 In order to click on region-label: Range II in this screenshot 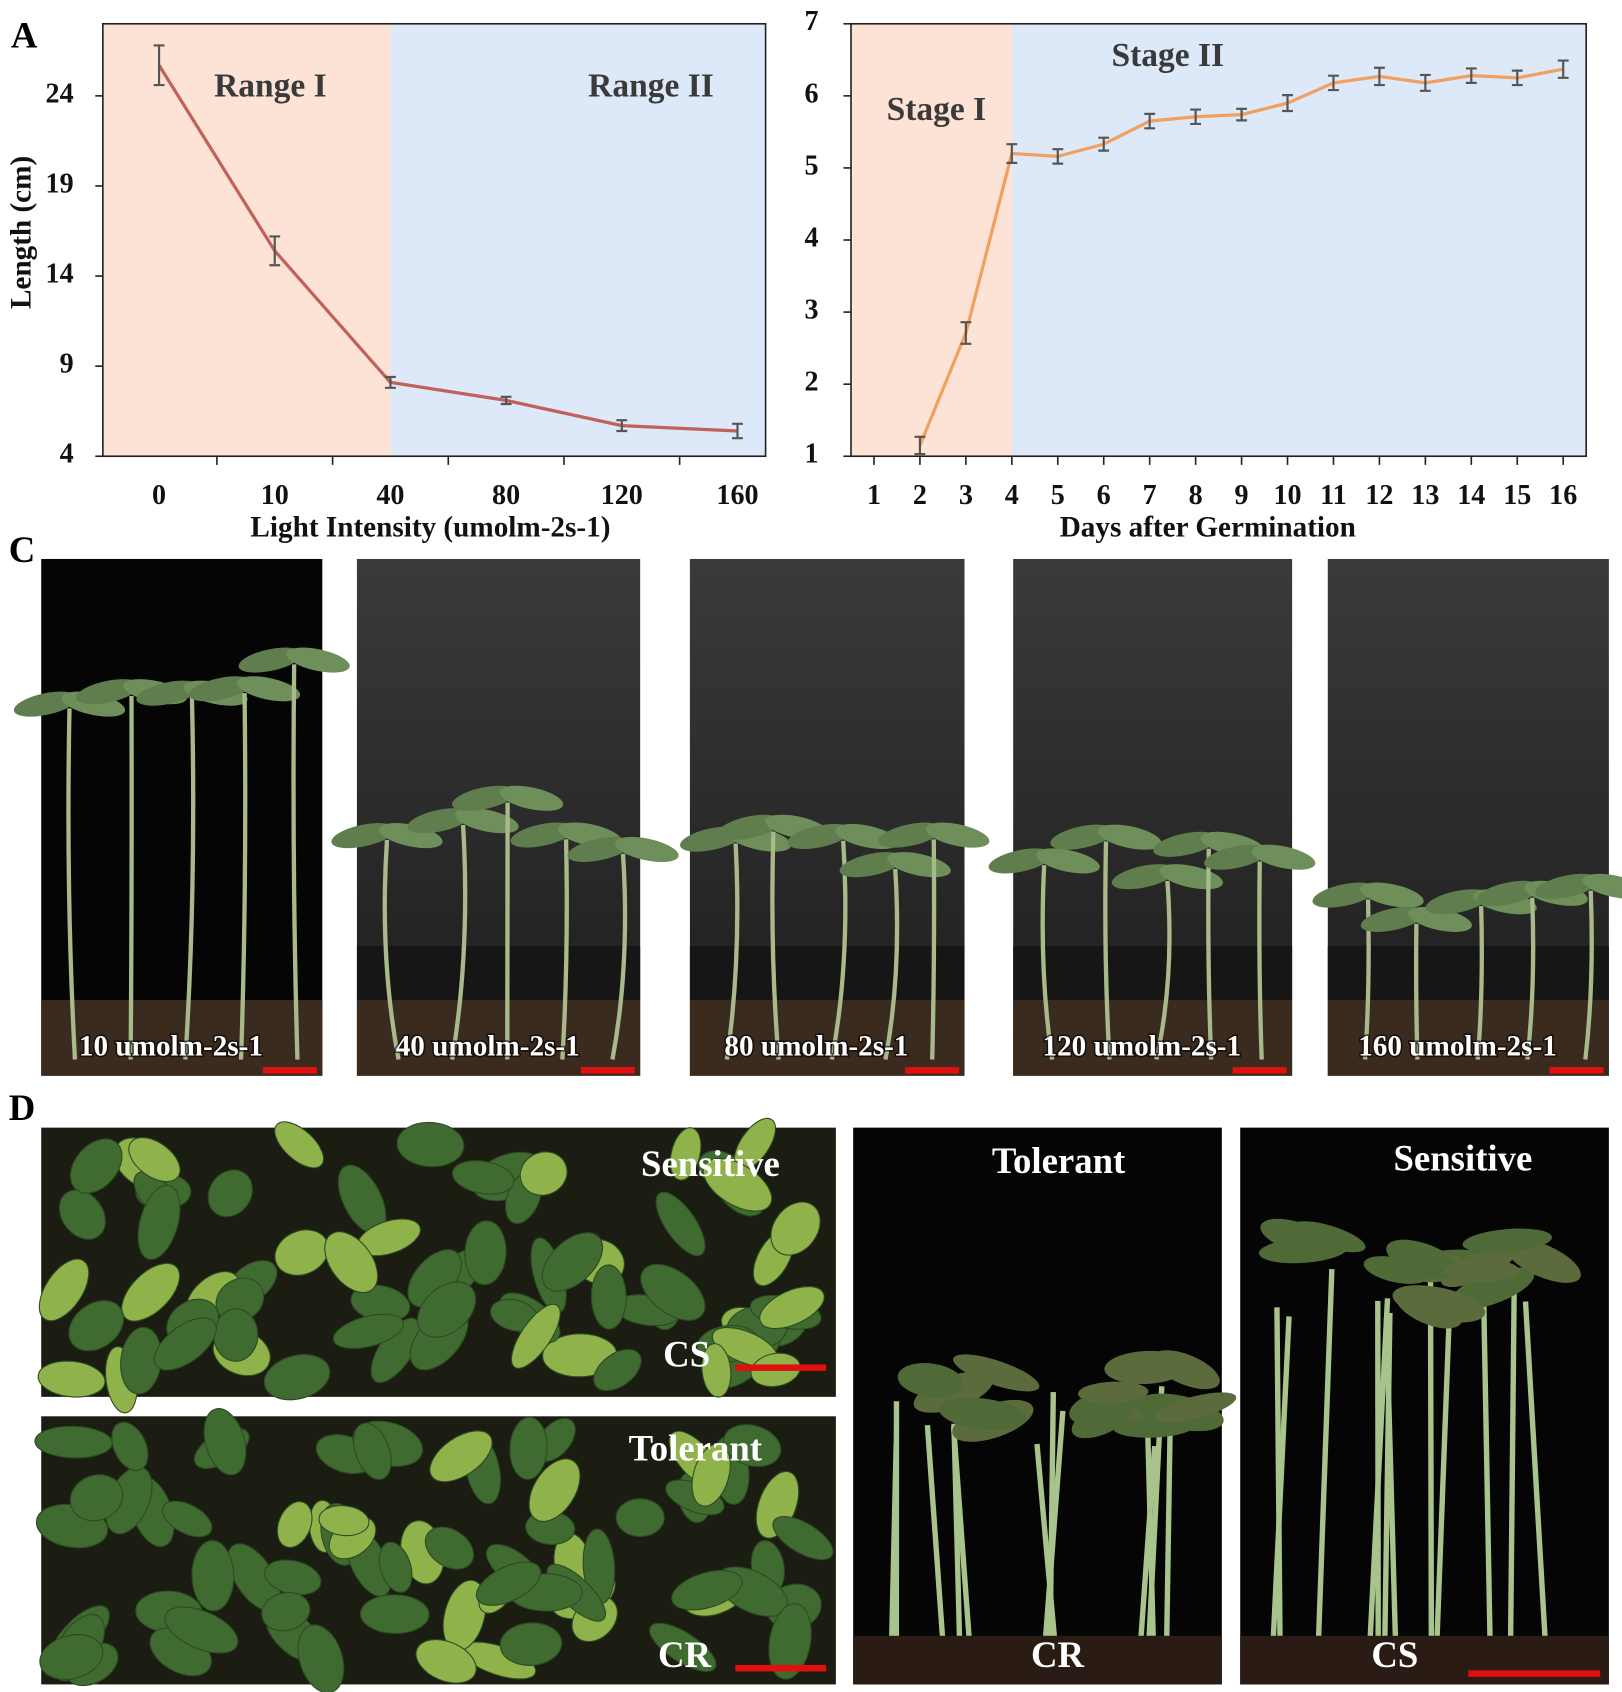, I will do `click(651, 85)`.